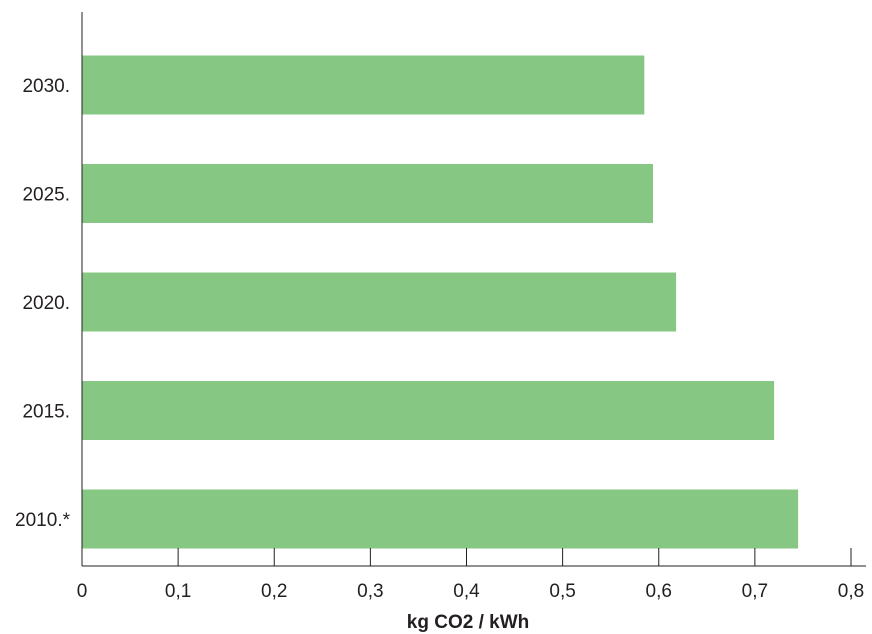 Image resolution: width=872 pixels, height=634 pixels. Describe the element at coordinates (46, 303) in the screenshot. I see `y-tick-label: 2020.` at that location.